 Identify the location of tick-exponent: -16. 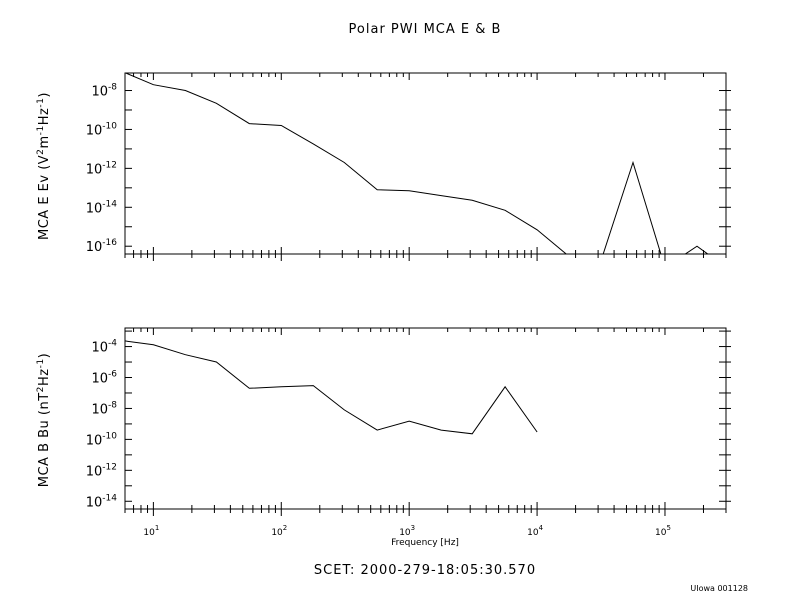
(109, 243).